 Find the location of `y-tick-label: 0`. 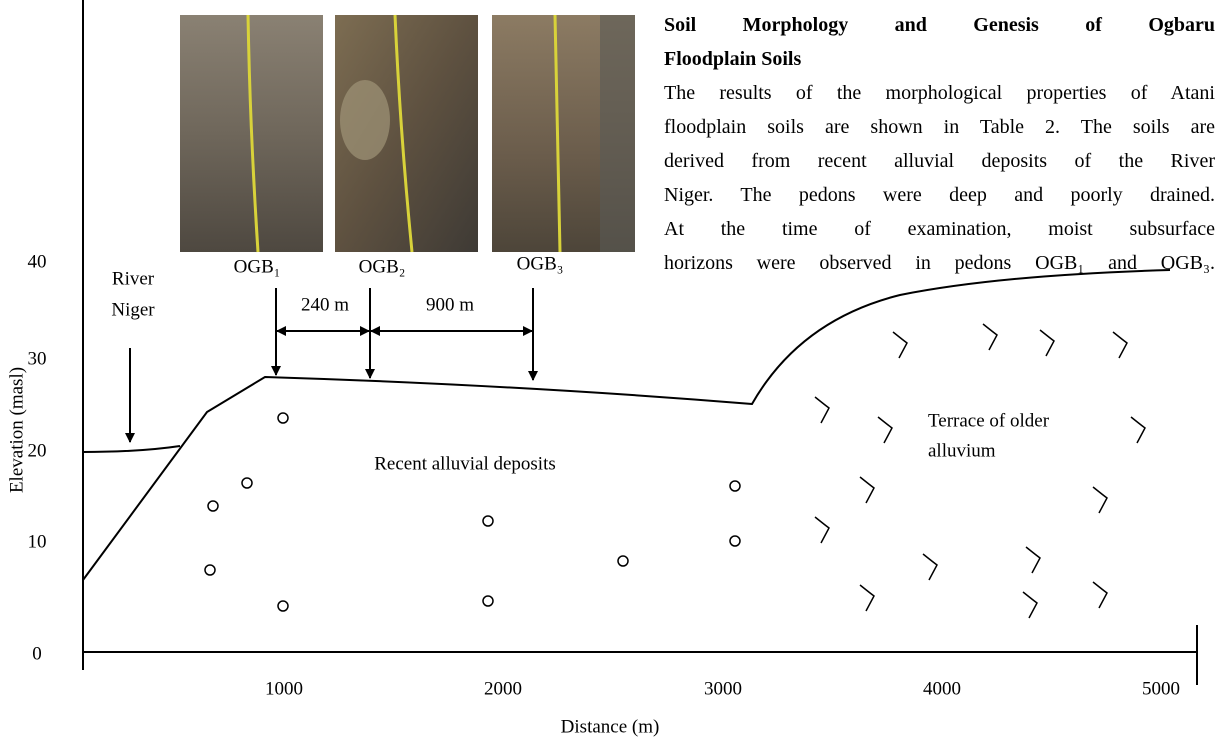

y-tick-label: 0 is located at coordinates (37, 653).